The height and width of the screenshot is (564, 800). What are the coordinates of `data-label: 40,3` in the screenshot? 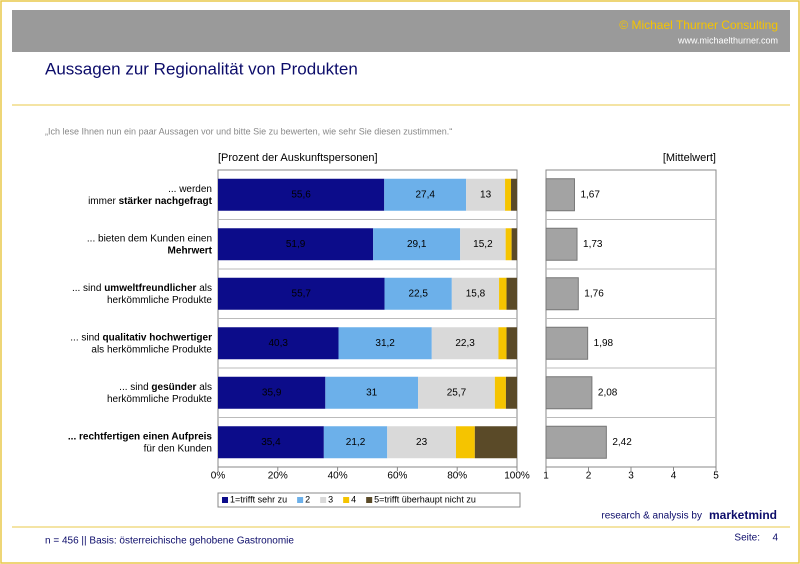 It's located at (279, 343).